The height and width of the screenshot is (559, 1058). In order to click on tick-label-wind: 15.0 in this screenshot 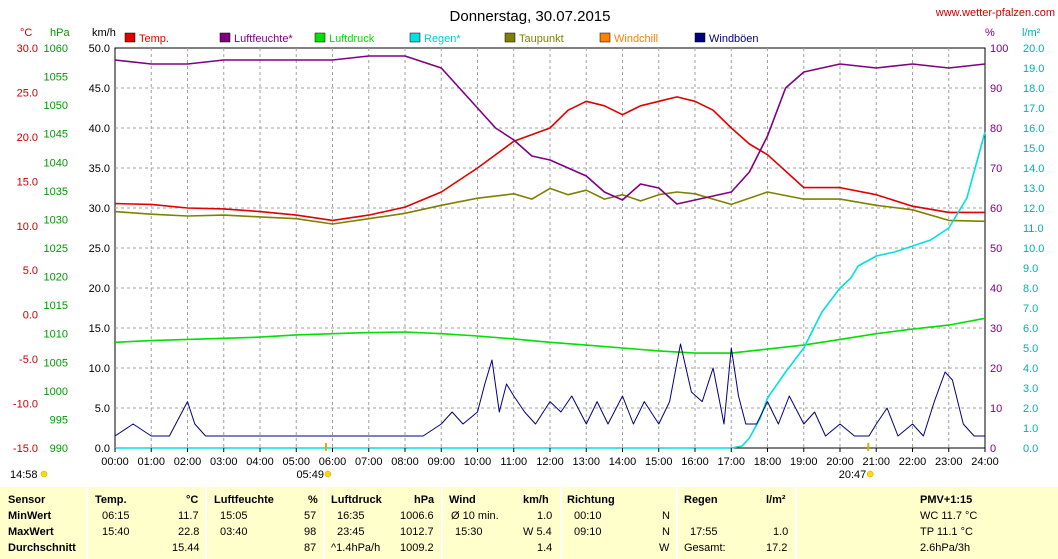, I will do `click(99, 329)`.